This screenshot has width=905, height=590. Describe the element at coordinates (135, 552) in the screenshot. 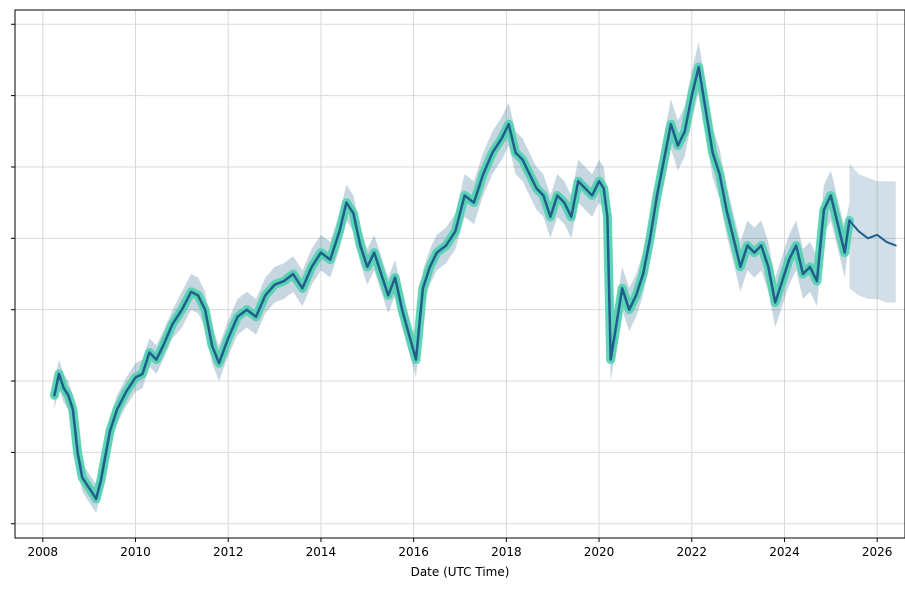

I see `x-tick-label: 2010` at that location.